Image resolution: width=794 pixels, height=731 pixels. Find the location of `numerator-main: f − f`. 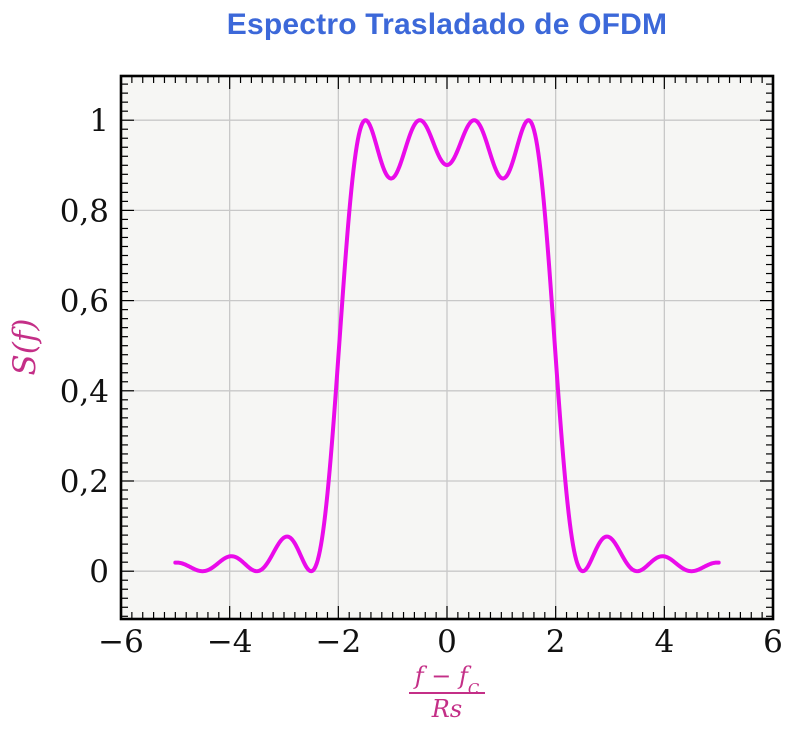

numerator-main: f − f is located at coordinates (441, 676).